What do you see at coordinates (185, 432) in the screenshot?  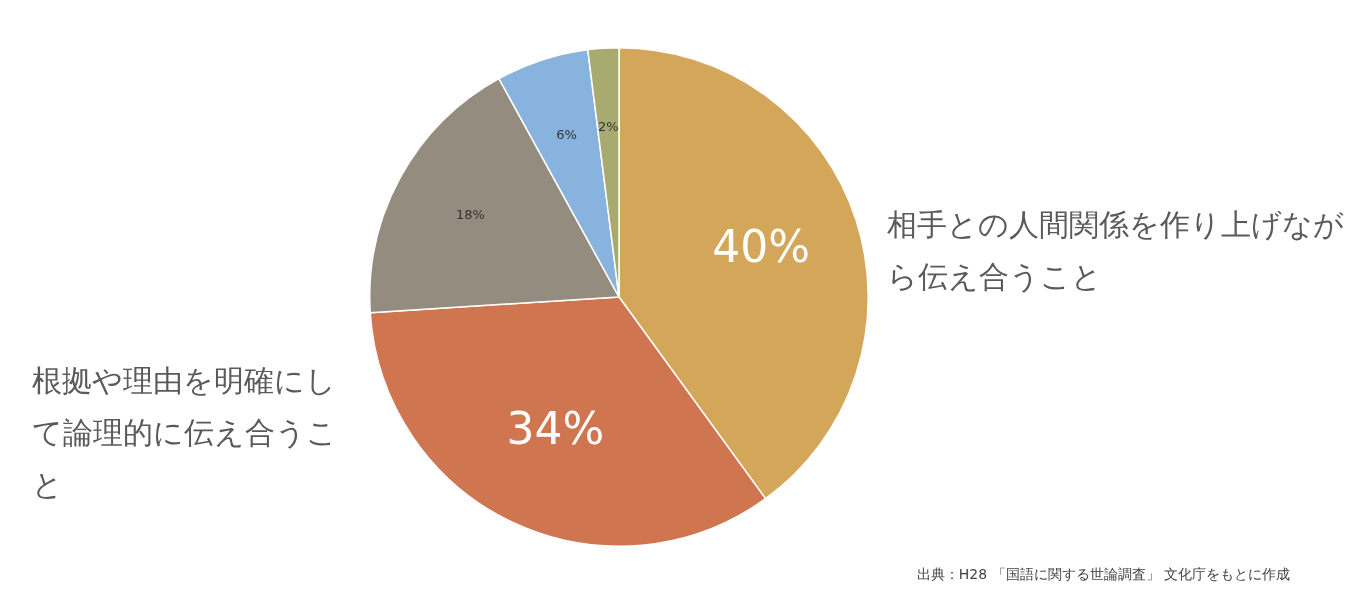 I see `slice-label: 根拠や理由を明確にして論理的に伝え合うこと` at bounding box center [185, 432].